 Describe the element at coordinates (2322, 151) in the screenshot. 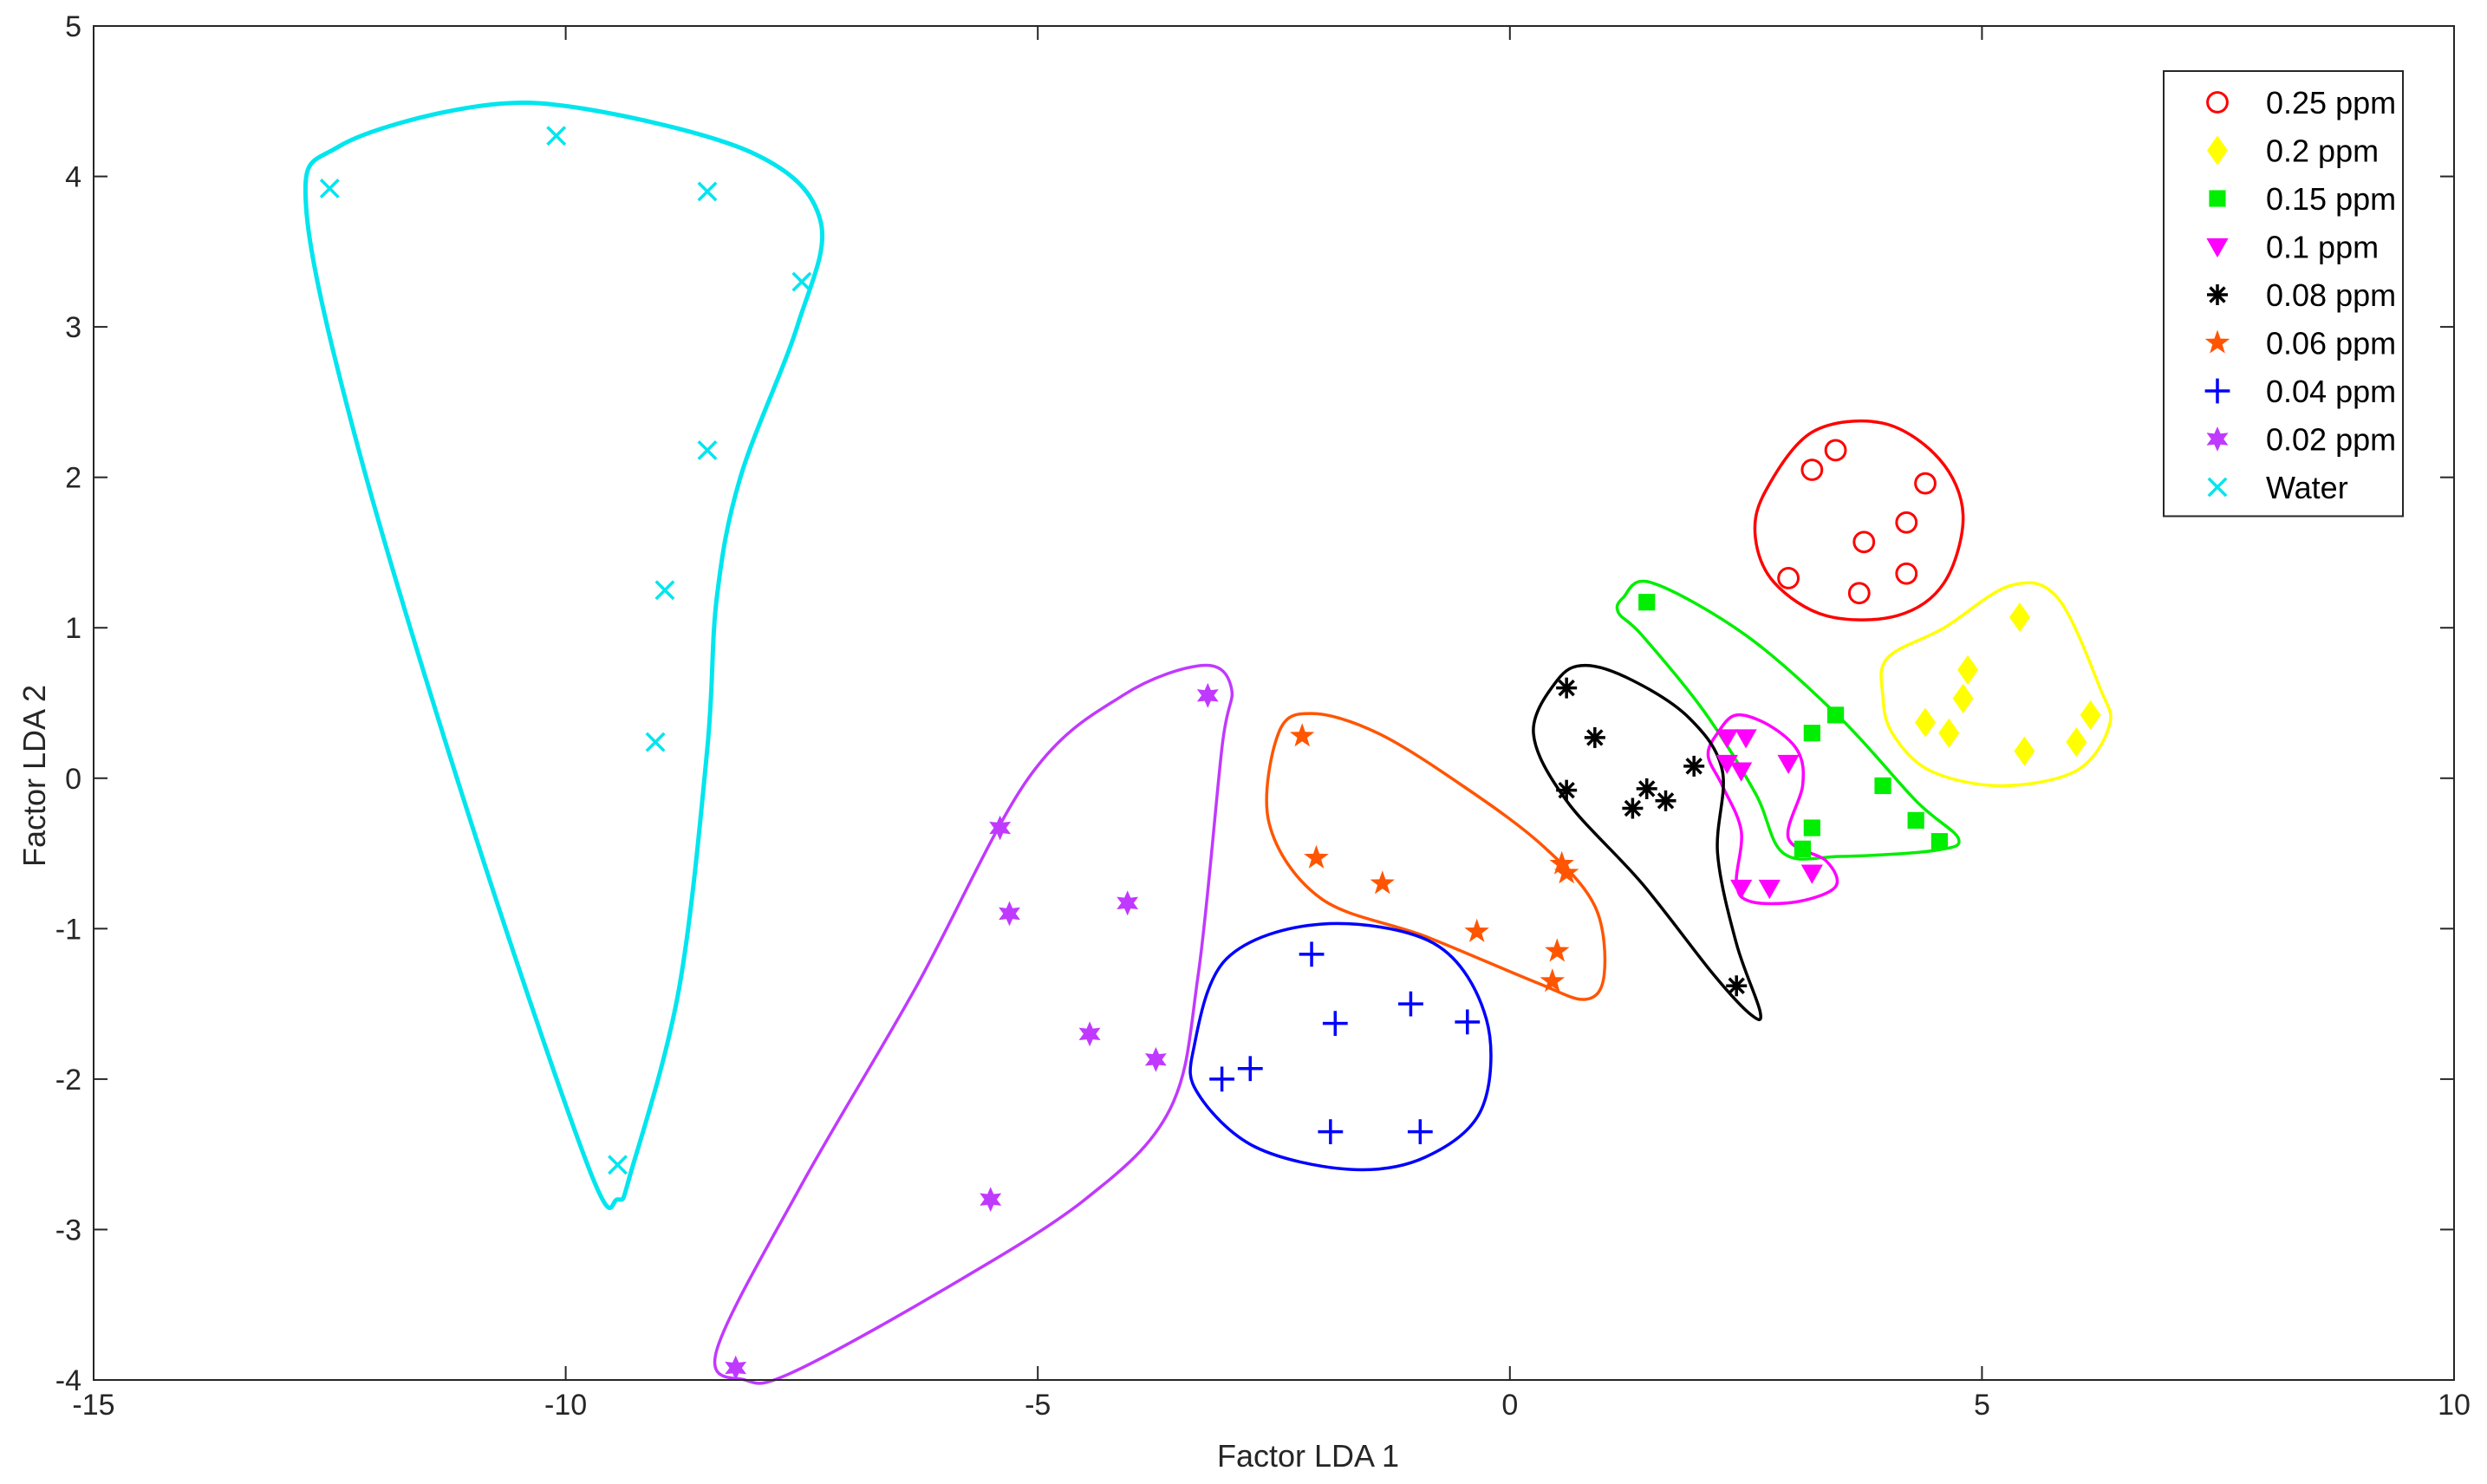

I see `legend-label-0-2-ppm: 0.2 ppm` at that location.